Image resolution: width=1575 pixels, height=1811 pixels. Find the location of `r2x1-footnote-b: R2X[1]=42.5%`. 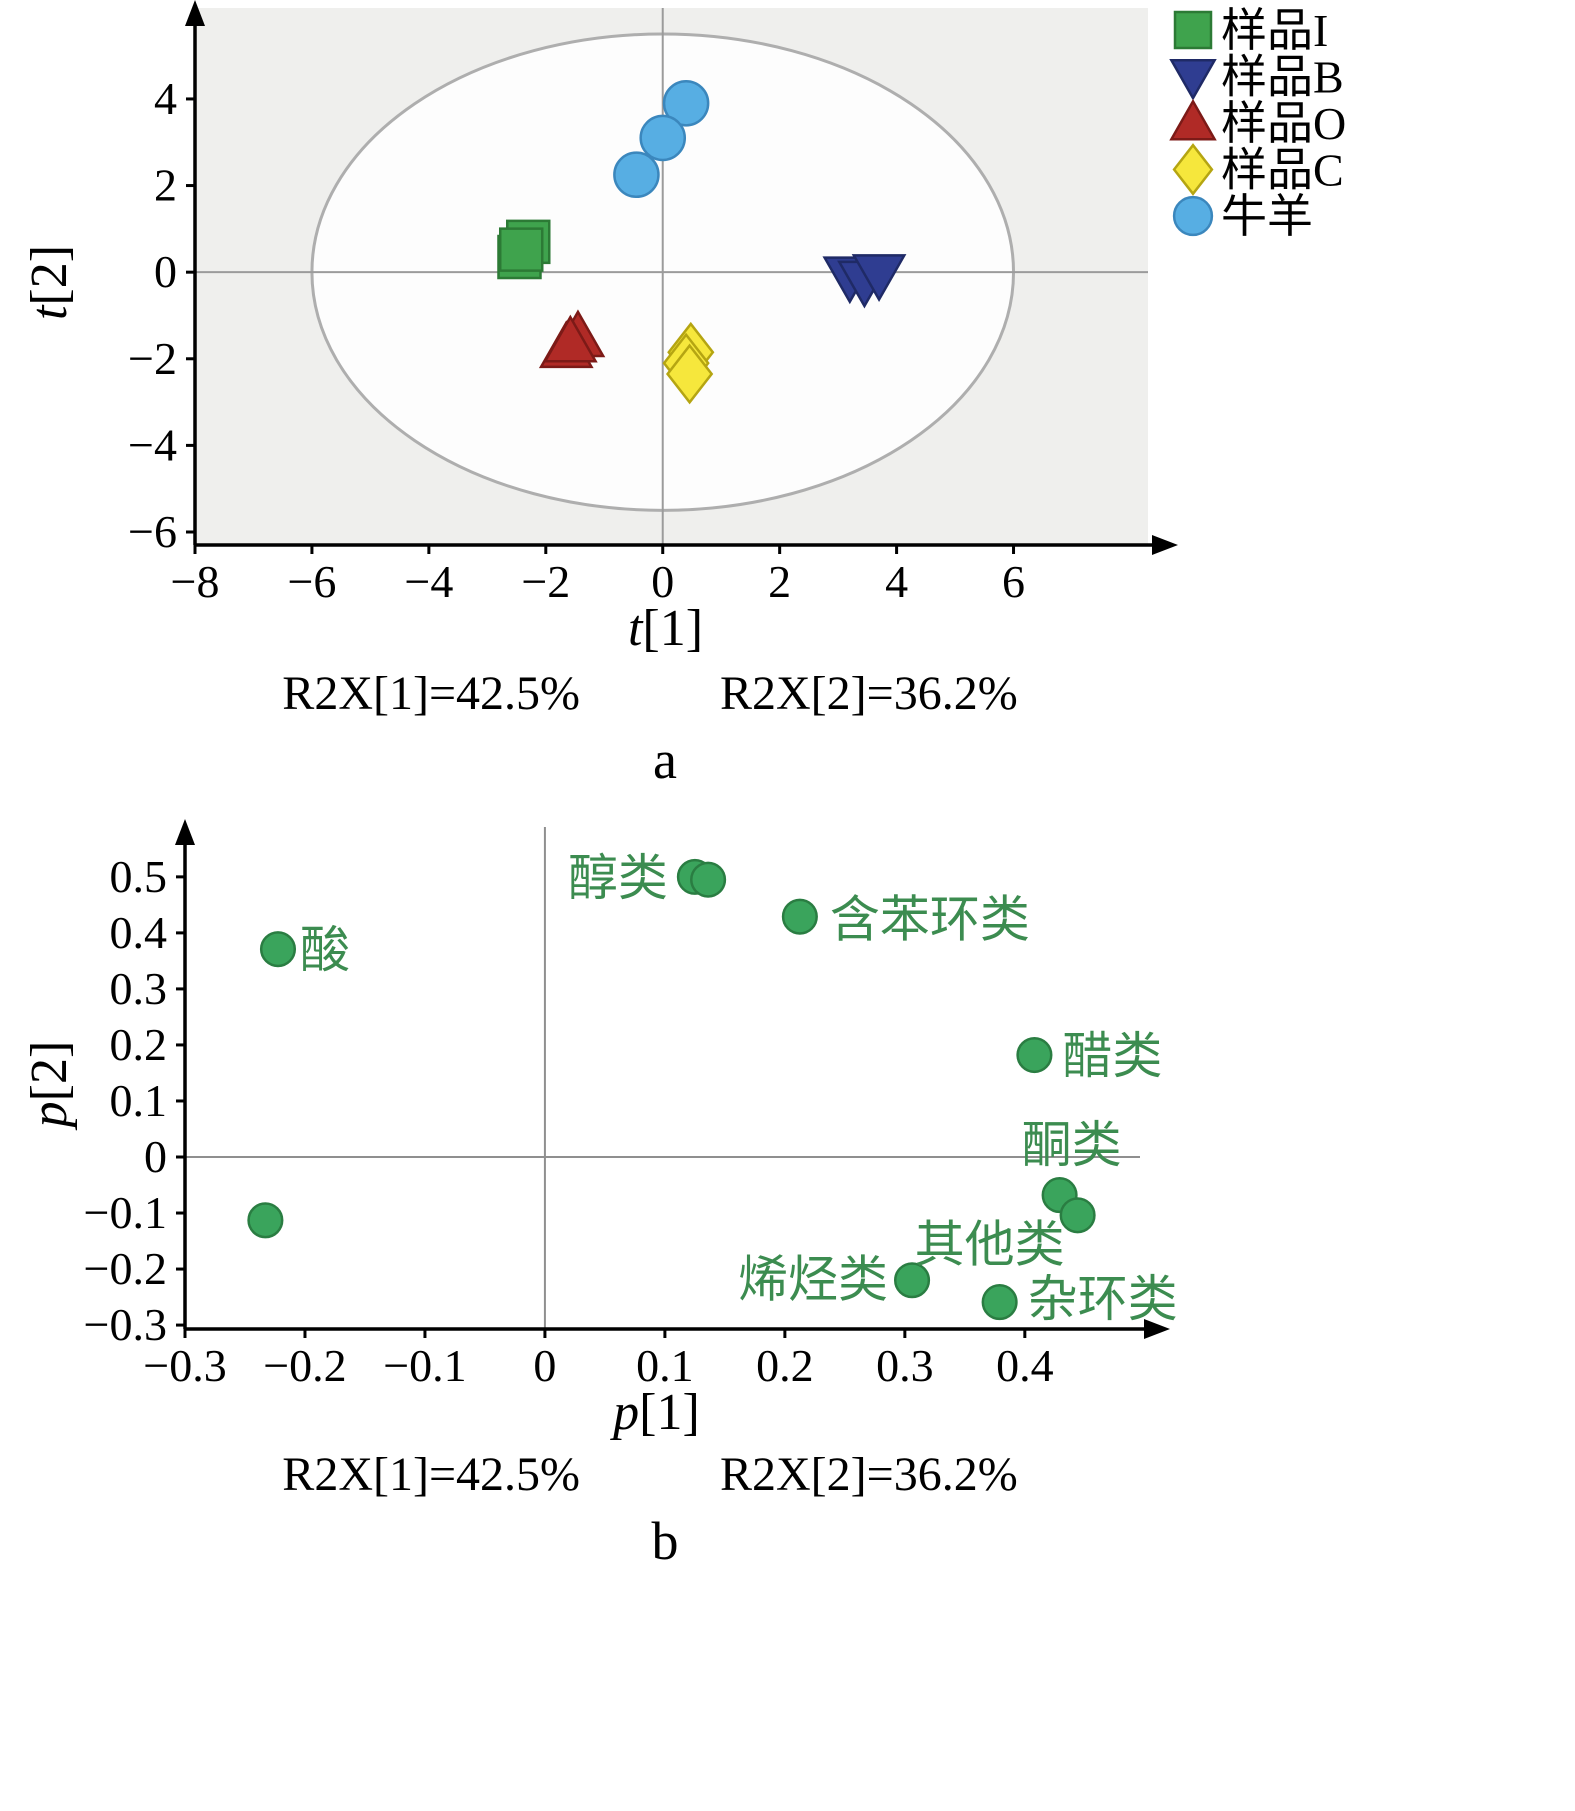

r2x1-footnote-b: R2X[1]=42.5% is located at coordinates (431, 1474).